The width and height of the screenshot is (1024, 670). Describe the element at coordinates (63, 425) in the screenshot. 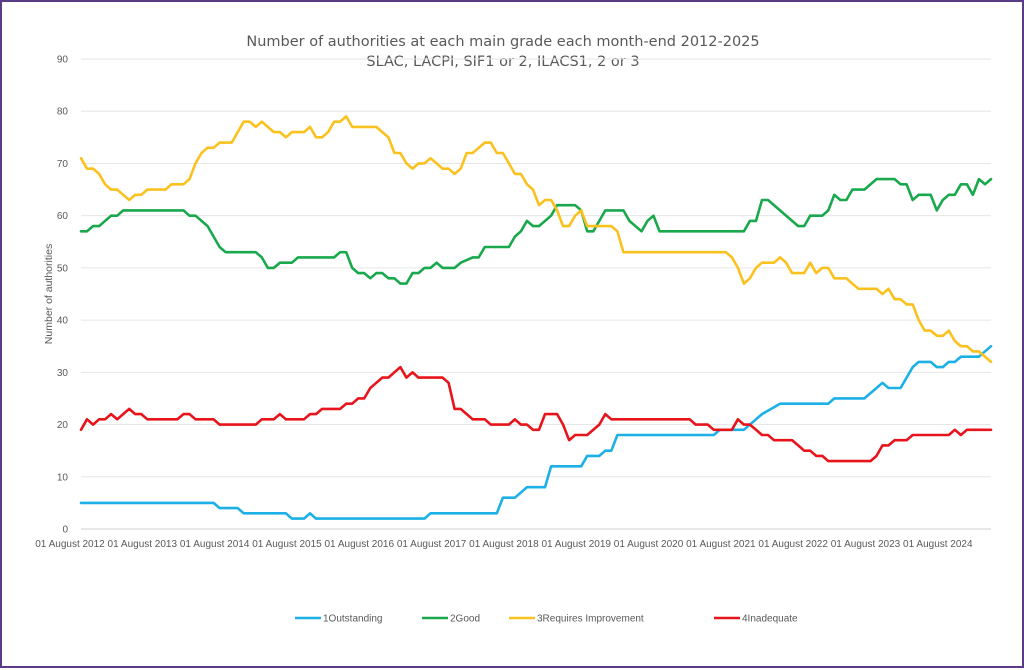

I see `y-tick-label: 20` at that location.